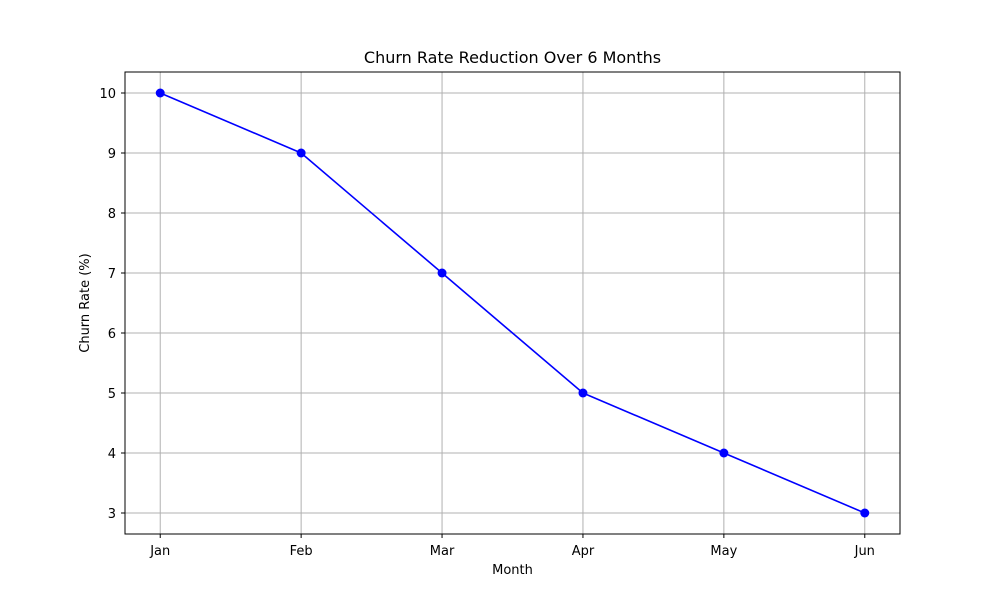 The height and width of the screenshot is (600, 1000). Describe the element at coordinates (112, 274) in the screenshot. I see `y-tick-label: 7` at that location.